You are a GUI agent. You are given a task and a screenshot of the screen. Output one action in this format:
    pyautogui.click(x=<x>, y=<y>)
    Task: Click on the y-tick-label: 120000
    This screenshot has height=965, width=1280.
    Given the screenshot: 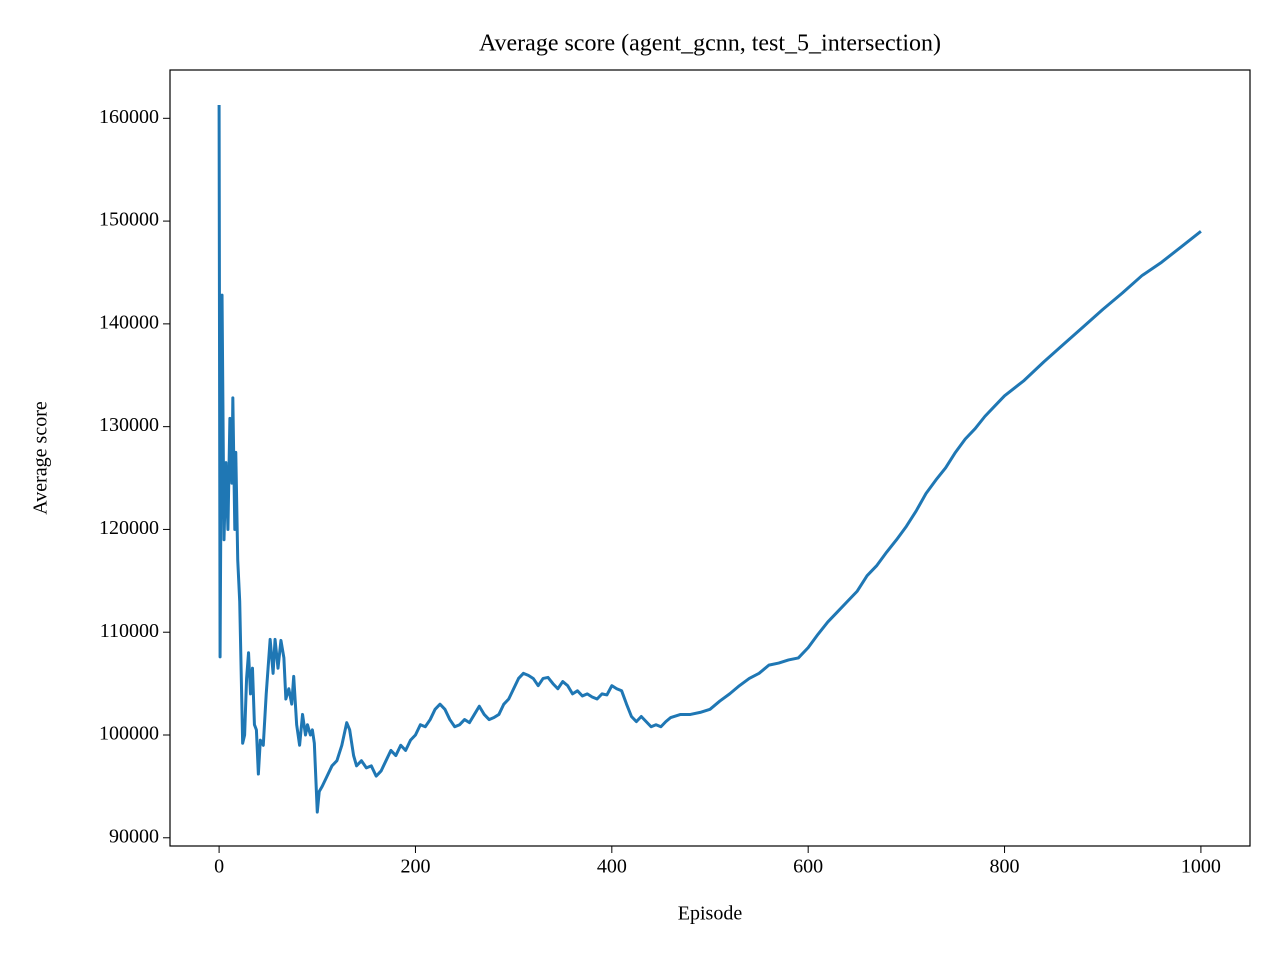 What is the action you would take?
    pyautogui.click(x=129, y=528)
    